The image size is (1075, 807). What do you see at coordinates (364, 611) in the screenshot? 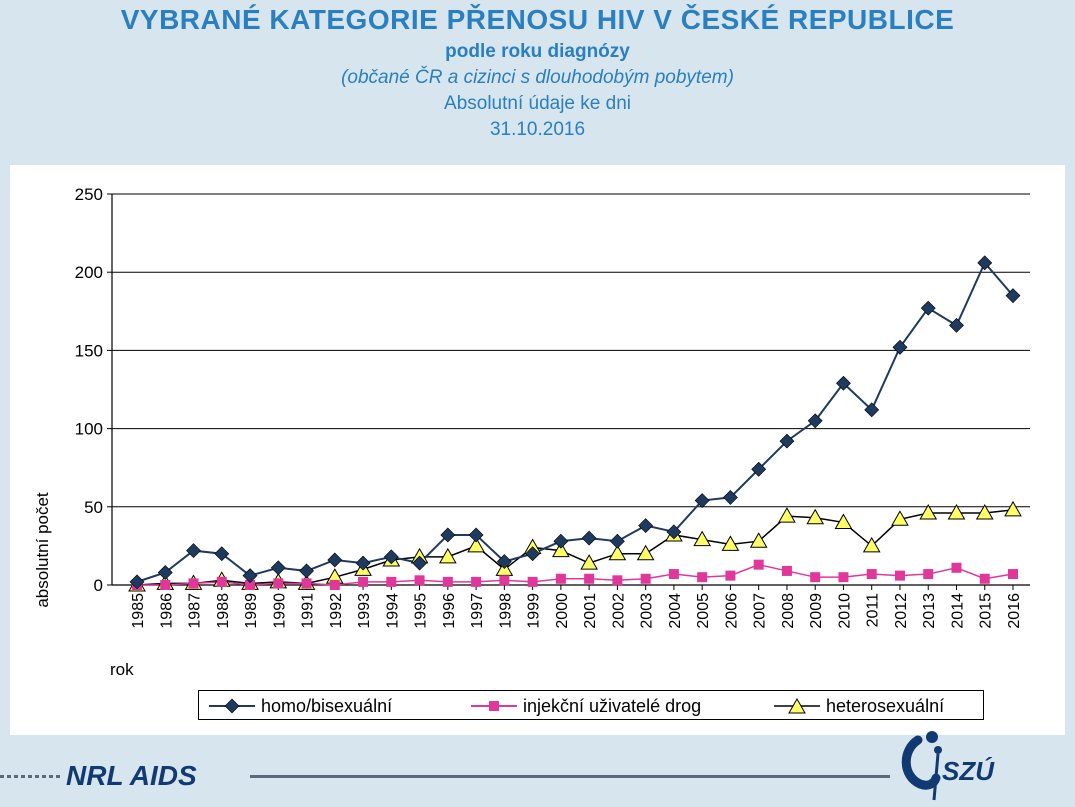
I see `x-tick-label: 1993` at bounding box center [364, 611].